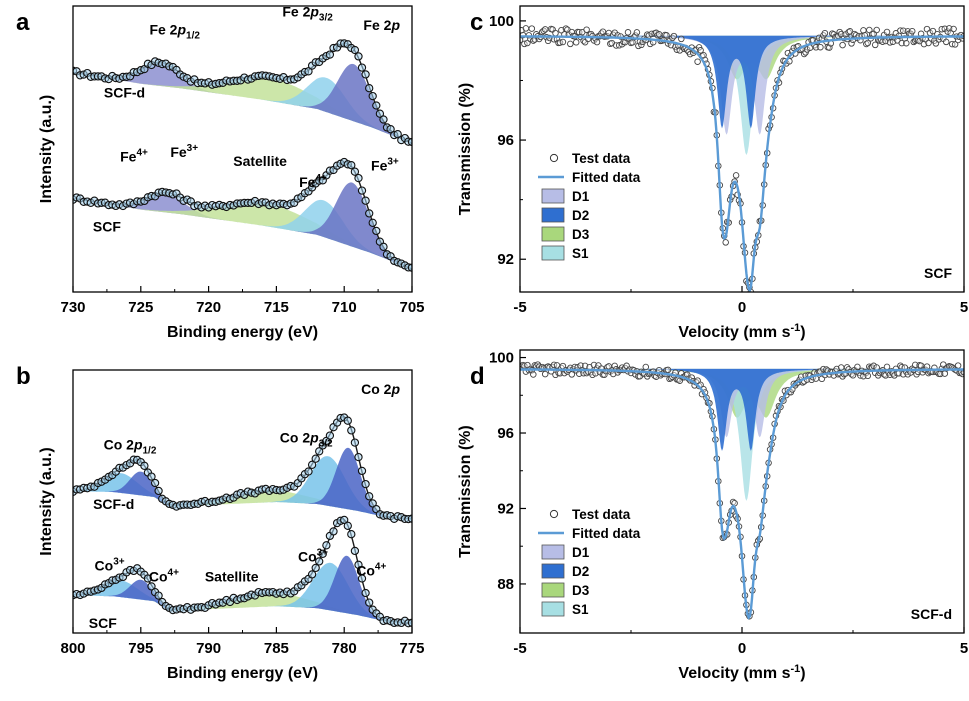 Image resolution: width=969 pixels, height=701 pixels. I want to click on x-tick-label: 775, so click(411, 648).